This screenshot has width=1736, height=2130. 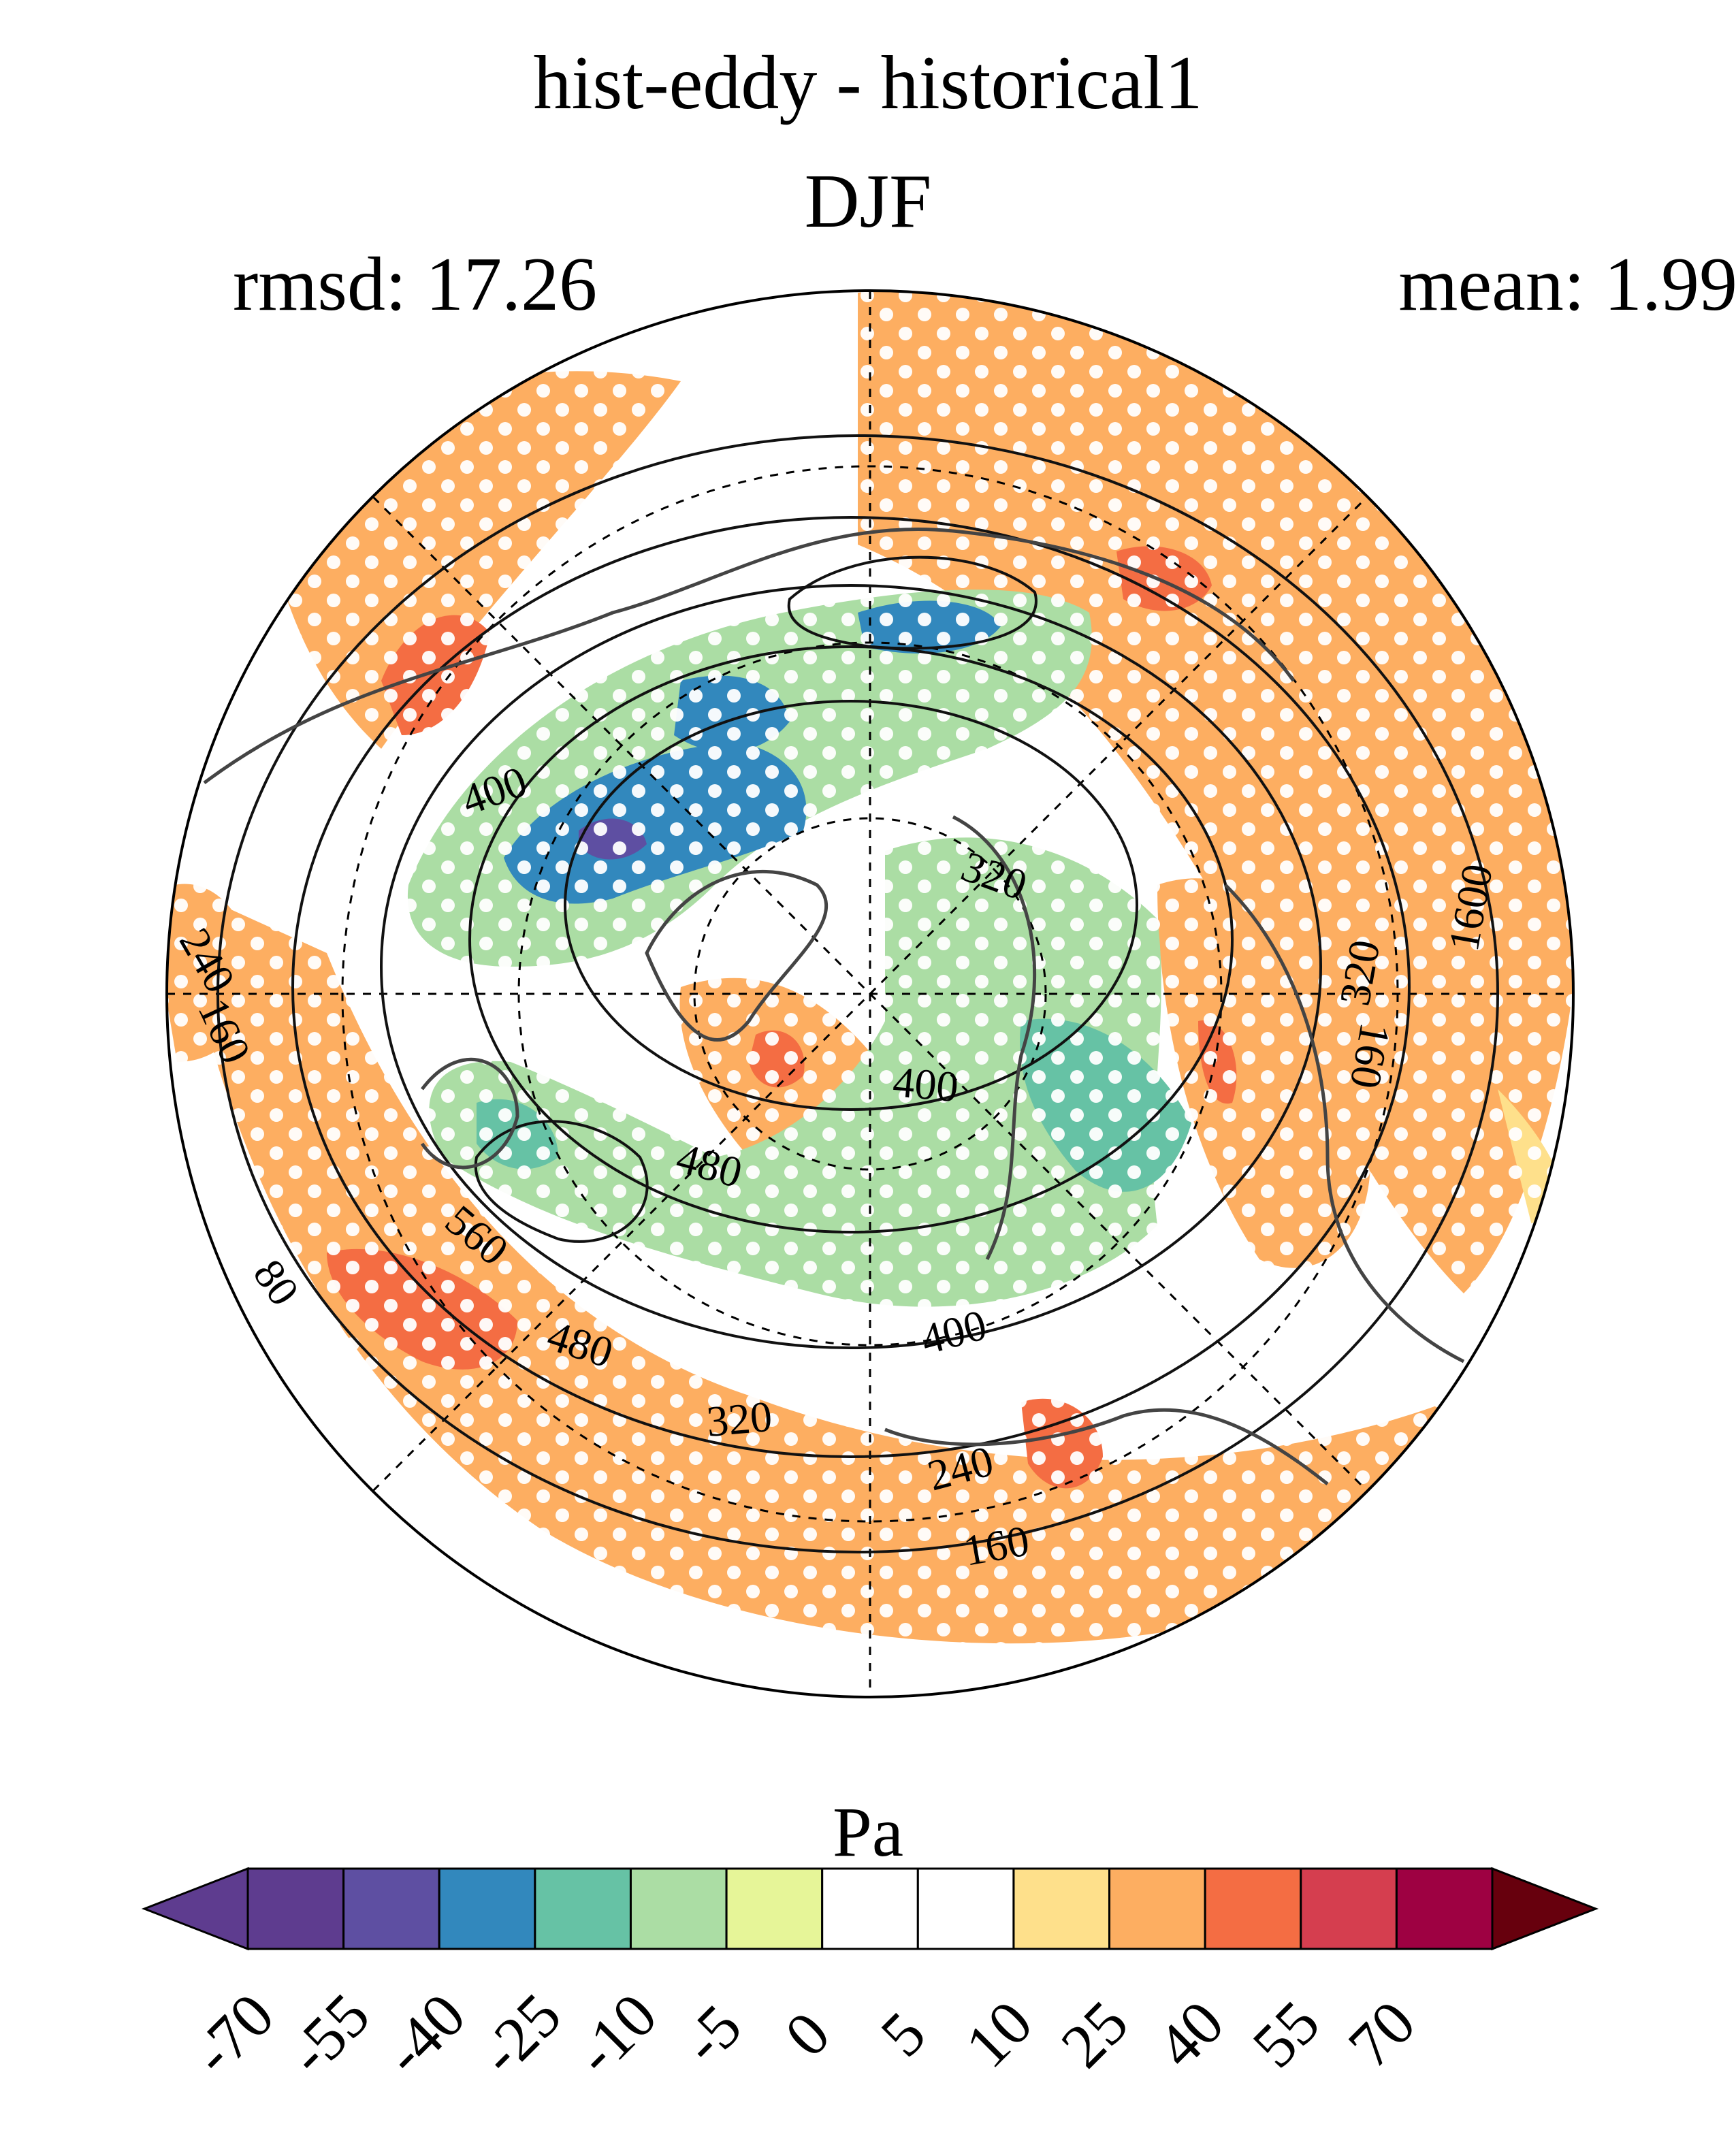 I want to click on colorbar-tick-label: -55, so click(x=328, y=2034).